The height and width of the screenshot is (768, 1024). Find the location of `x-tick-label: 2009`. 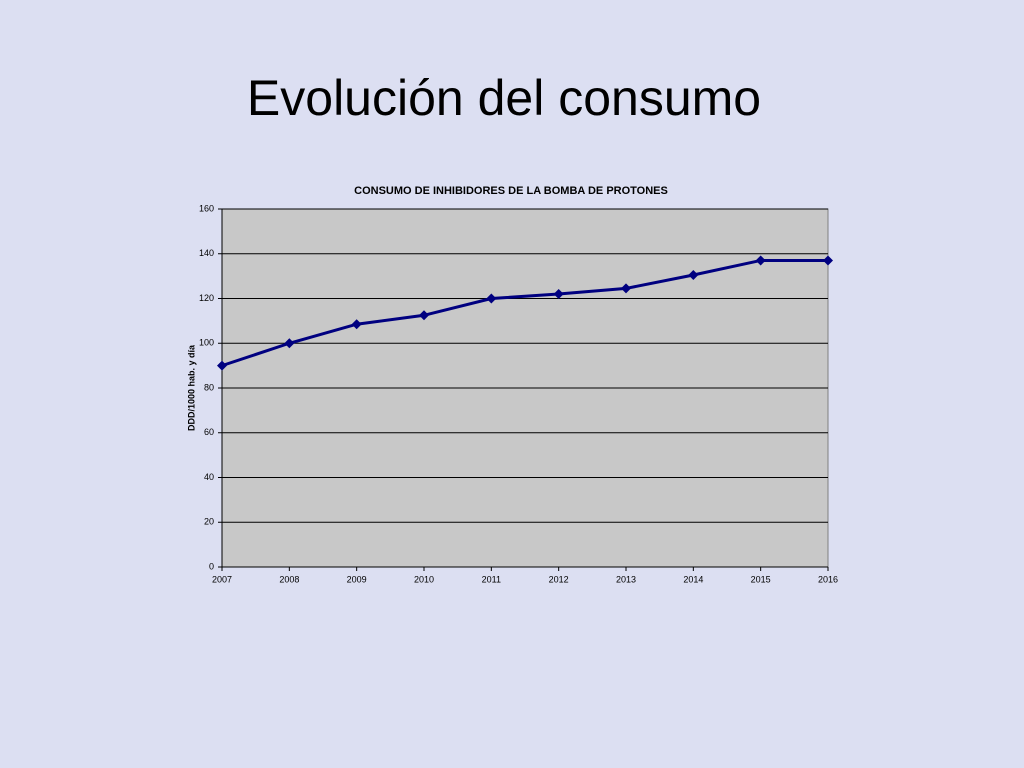

x-tick-label: 2009 is located at coordinates (357, 579).